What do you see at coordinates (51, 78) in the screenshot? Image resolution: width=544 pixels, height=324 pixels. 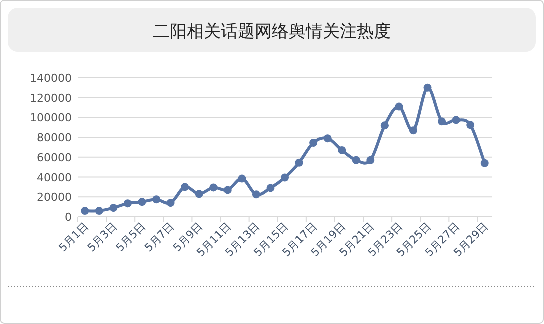 I see `y-tick-label: 140000` at bounding box center [51, 78].